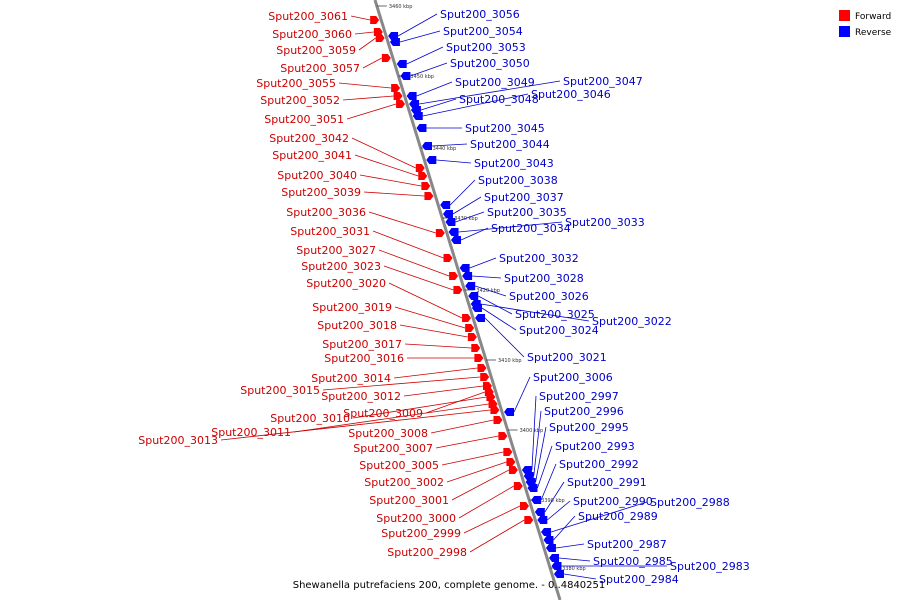 This screenshot has height=600, width=900. I want to click on forward-gene-label: Sput200_3013, so click(178, 440).